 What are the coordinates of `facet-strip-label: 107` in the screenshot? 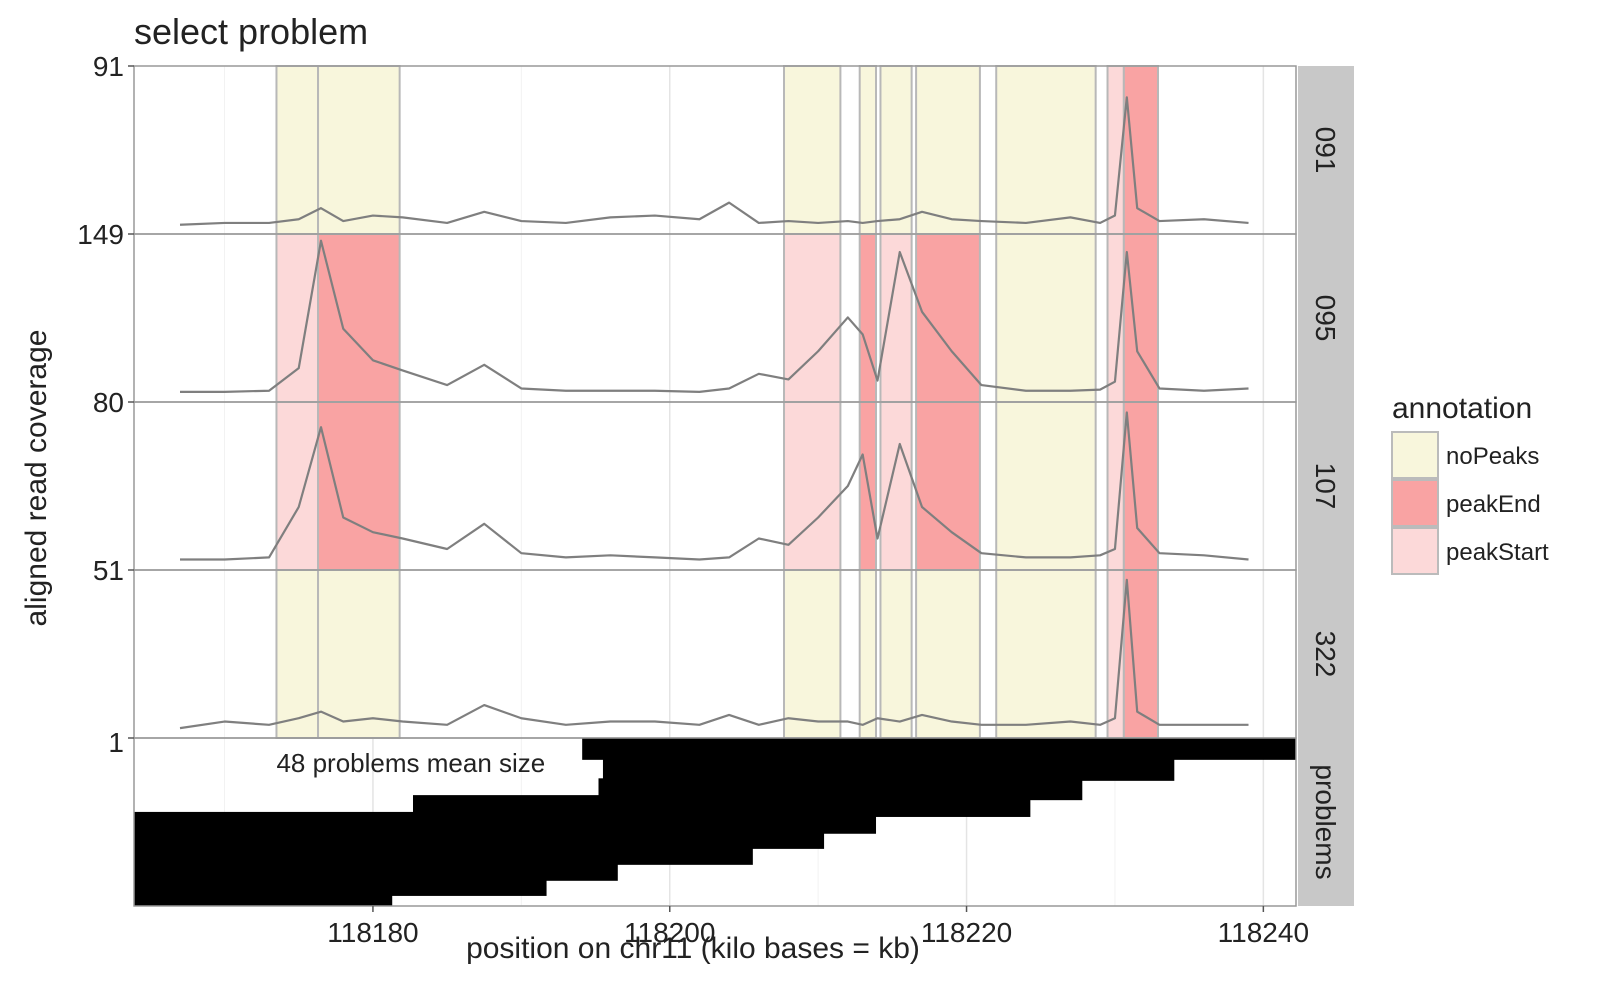 It's located at (1325, 486).